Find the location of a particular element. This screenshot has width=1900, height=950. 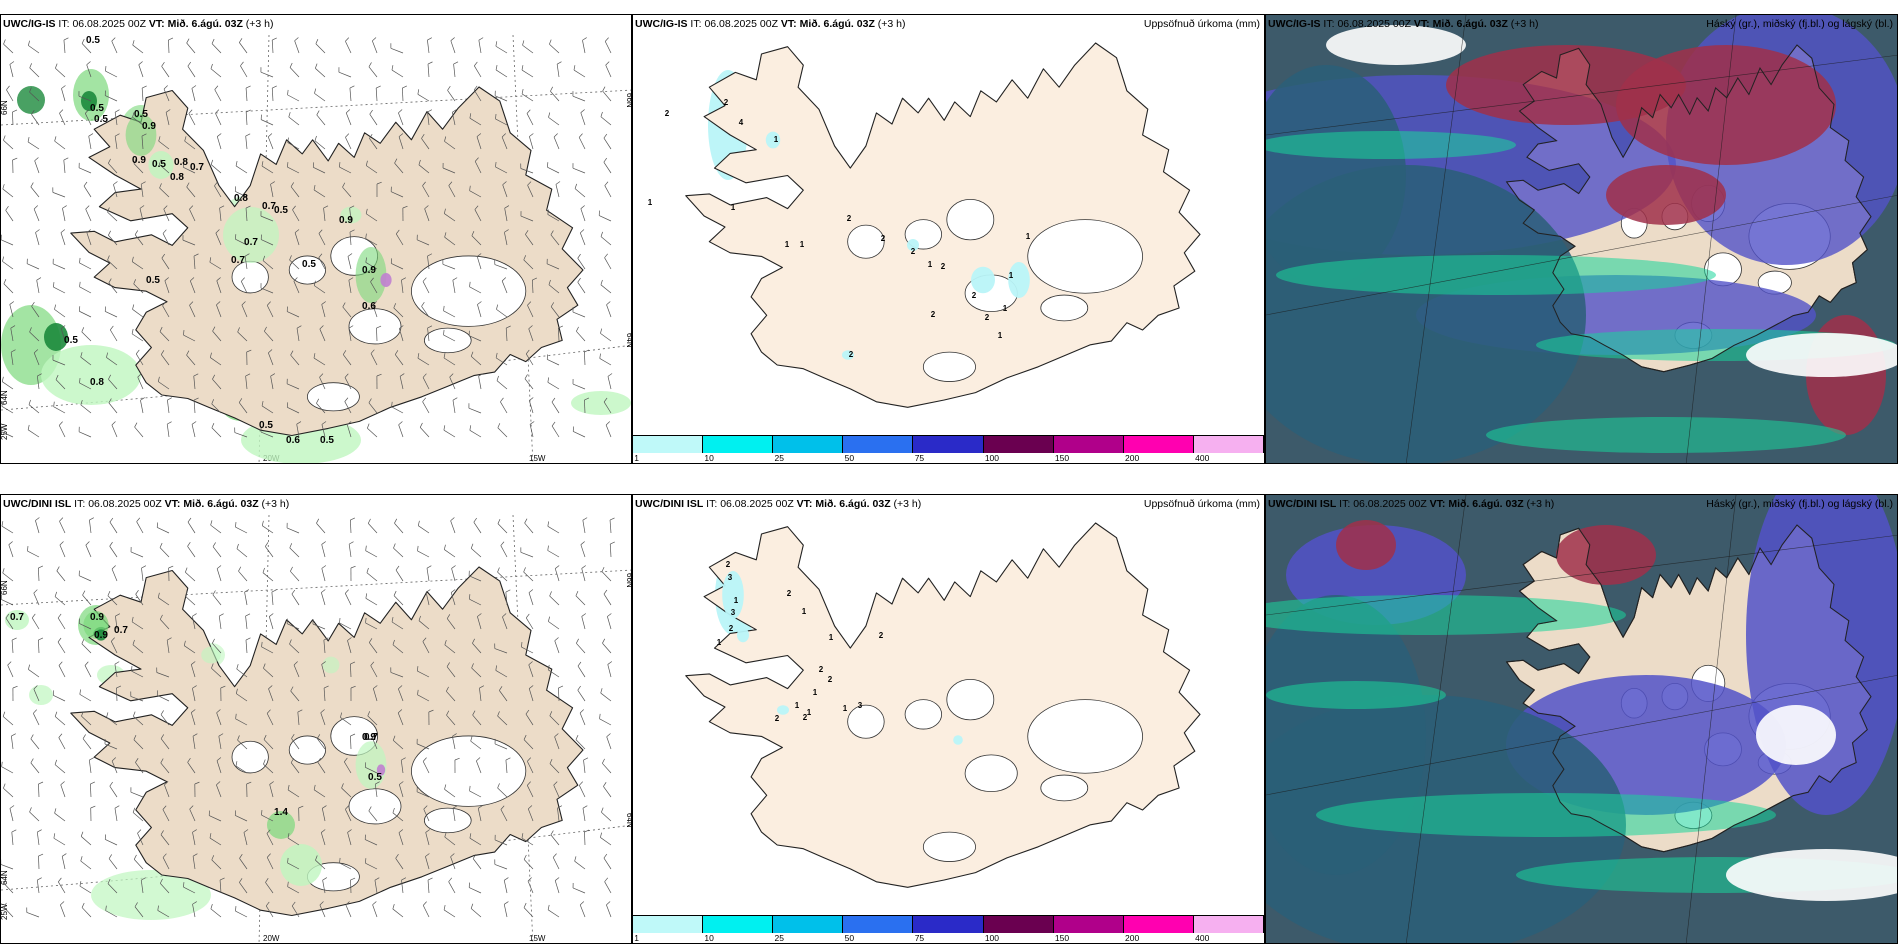

it-label: IT: is located at coordinates (1329, 24).